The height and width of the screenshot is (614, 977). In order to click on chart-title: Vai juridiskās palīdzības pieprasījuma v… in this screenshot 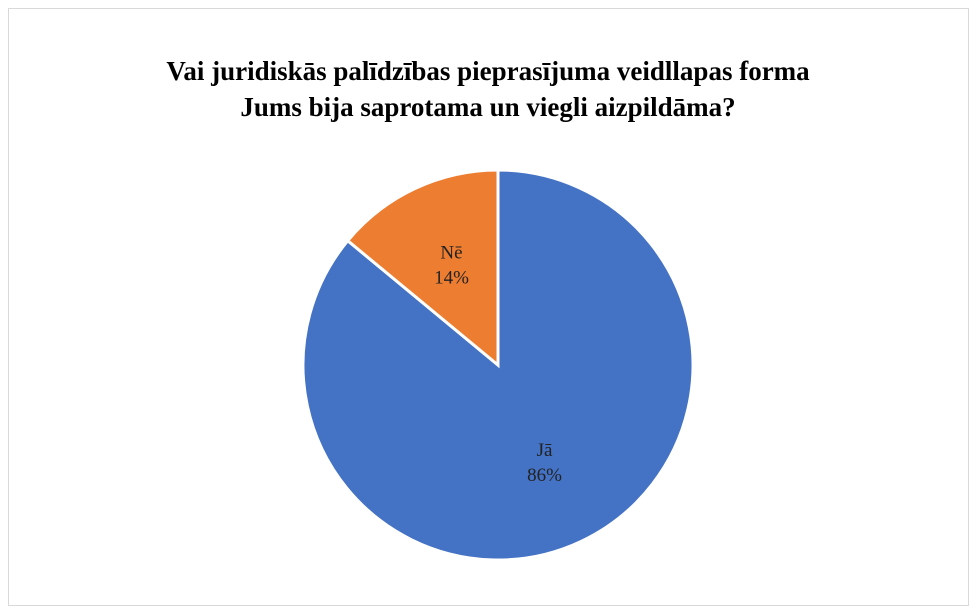, I will do `click(488, 71)`.